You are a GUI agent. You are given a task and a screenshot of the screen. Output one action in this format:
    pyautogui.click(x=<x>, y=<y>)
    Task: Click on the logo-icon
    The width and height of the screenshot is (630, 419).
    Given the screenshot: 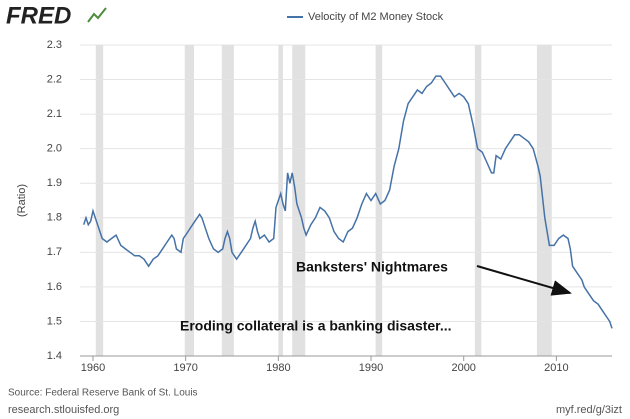 What is the action you would take?
    pyautogui.click(x=97, y=15)
    